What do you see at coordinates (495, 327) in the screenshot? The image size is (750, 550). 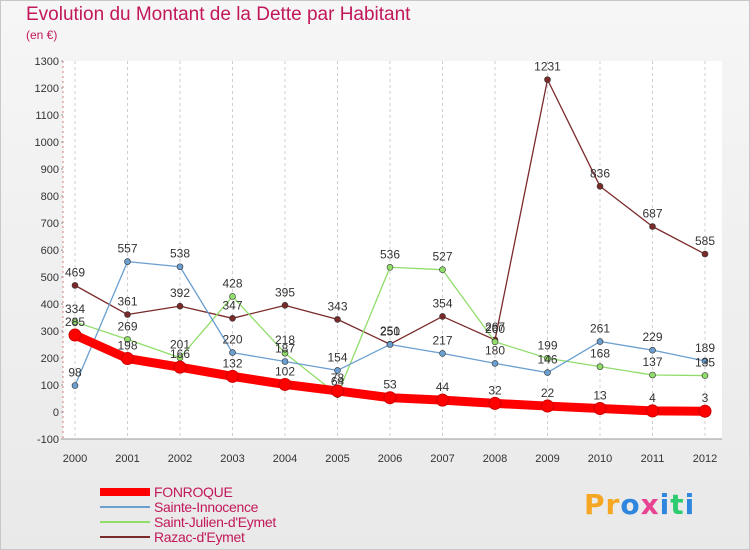 I see `data-label: 267` at bounding box center [495, 327].